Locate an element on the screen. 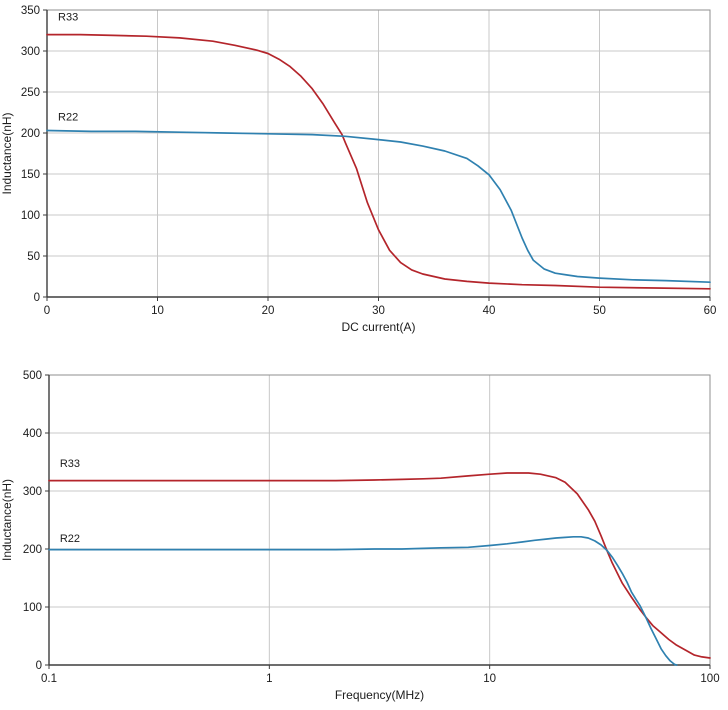 This screenshot has height=710, width=728. x-axis-title: Frequency(MHz) is located at coordinates (379, 695).